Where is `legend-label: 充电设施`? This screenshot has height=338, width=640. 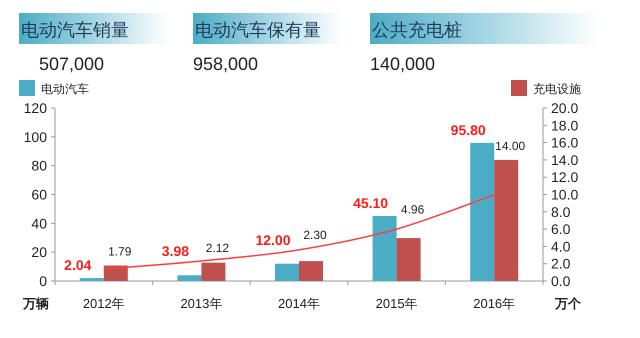 legend-label: 充电设施 is located at coordinates (557, 89).